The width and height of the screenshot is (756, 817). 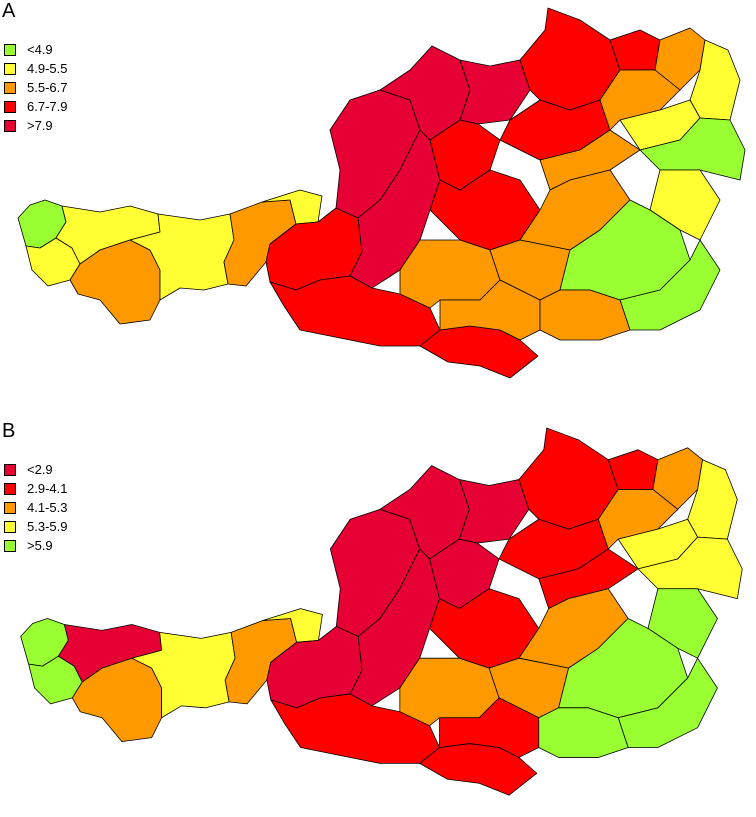 I want to click on legend-label: 4.9-5.5, so click(x=47, y=68).